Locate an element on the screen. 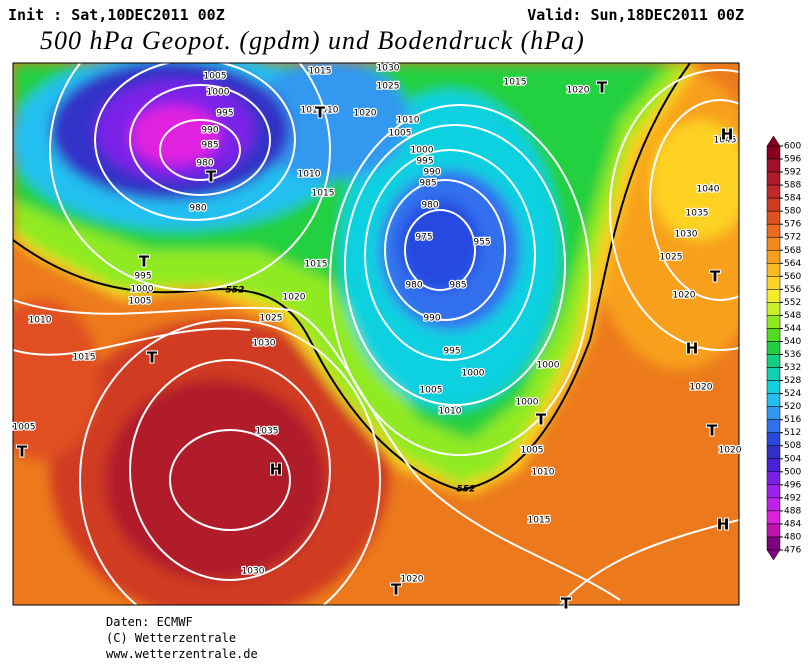 This screenshot has height=671, width=812. isobar-label: 1045 is located at coordinates (725, 141).